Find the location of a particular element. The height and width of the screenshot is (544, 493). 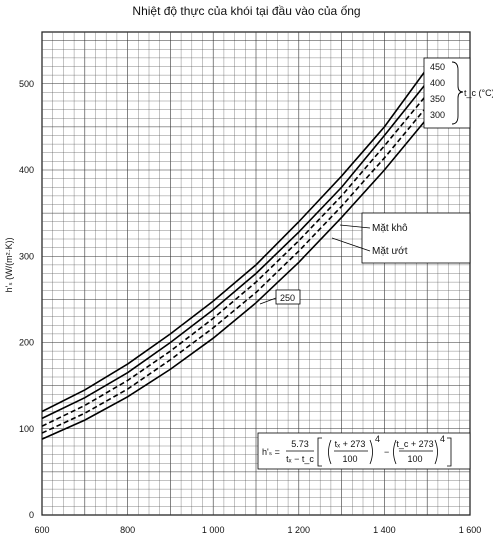

x-tick-label: 1 400 is located at coordinates (384, 530).